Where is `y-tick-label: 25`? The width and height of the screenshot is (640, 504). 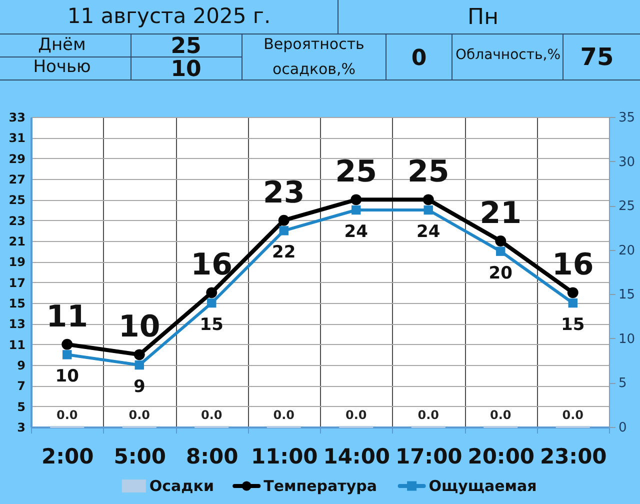
y-tick-label: 25 is located at coordinates (17, 200).